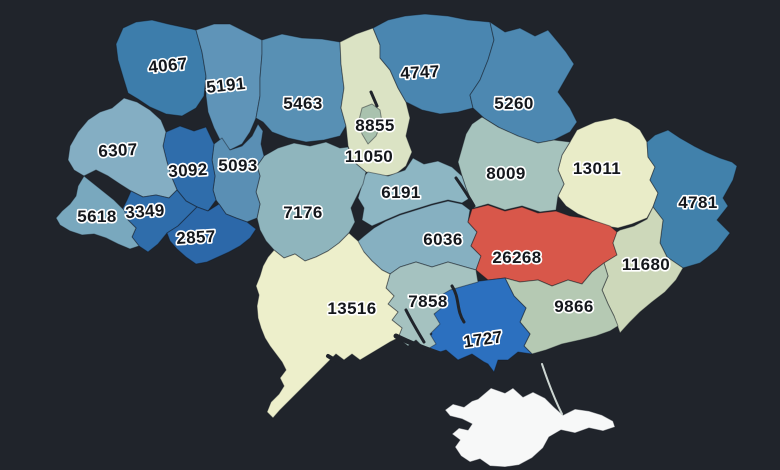  What do you see at coordinates (340, 362) in the screenshot?
I see `dniester-estuary` at bounding box center [340, 362].